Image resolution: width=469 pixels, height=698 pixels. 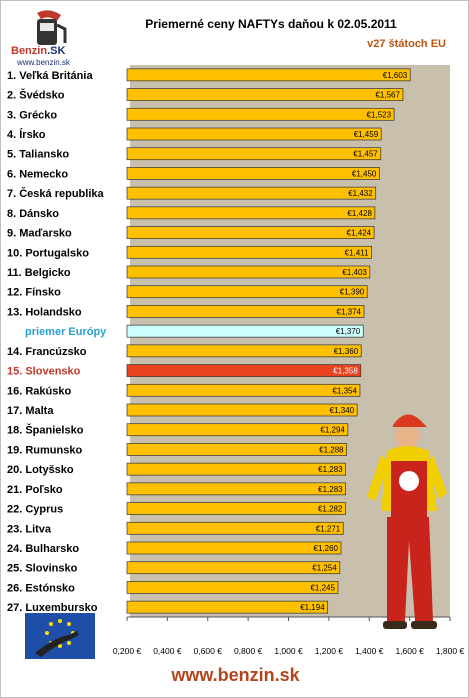 What do you see at coordinates (352, 292) in the screenshot?
I see `bar-value-label: €1,390` at bounding box center [352, 292].